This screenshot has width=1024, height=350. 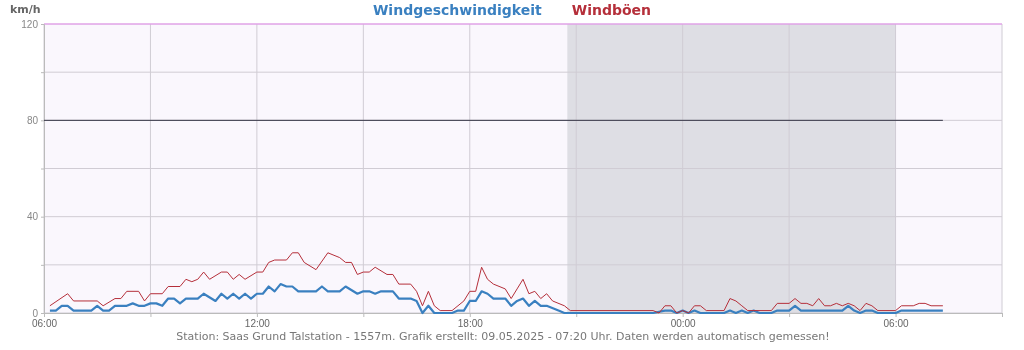 What do you see at coordinates (32, 121) in the screenshot?
I see `y-tick-label: 80` at bounding box center [32, 121].